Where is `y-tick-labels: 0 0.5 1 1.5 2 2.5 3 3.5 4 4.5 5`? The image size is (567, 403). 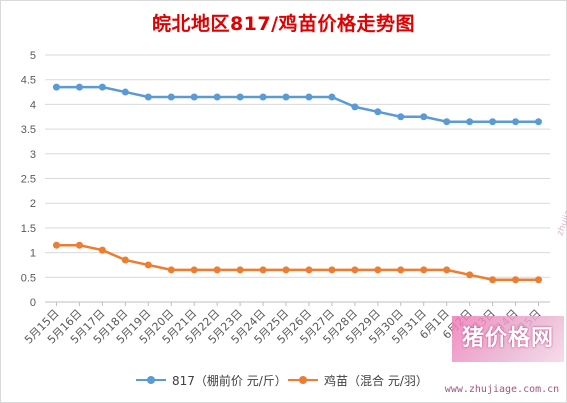 y-tick-labels: 0 0.5 1 1.5 2 2.5 3 3.5 4 4.5 5 is located at coordinates (28, 179).